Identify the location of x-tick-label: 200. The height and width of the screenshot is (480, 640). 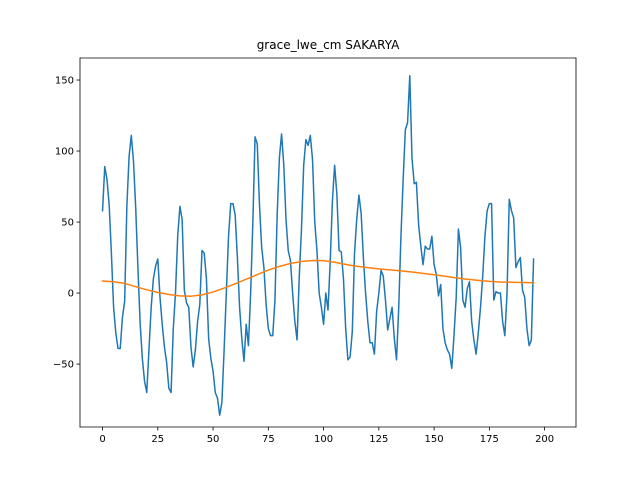
(544, 439).